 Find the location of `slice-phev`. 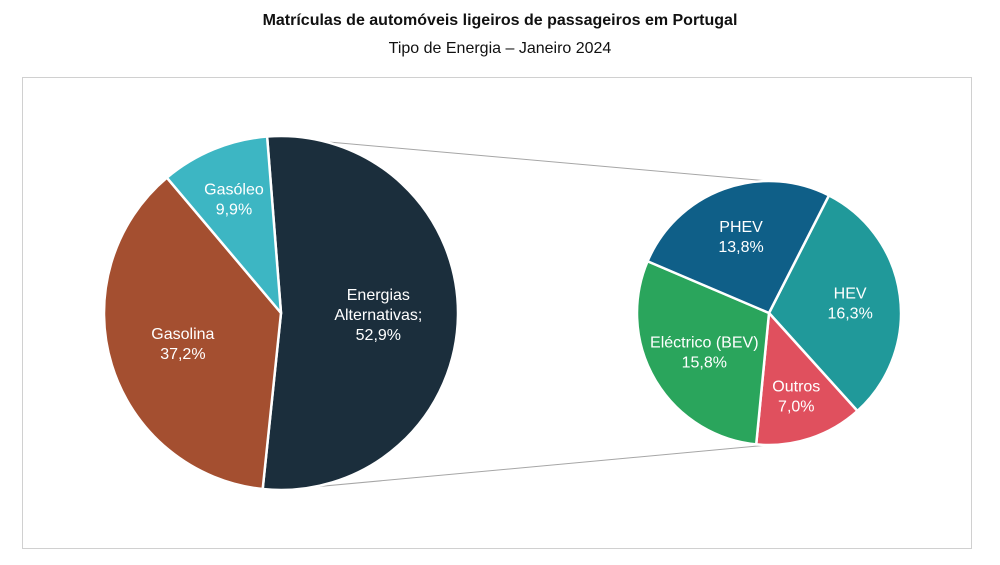

slice-phev is located at coordinates (738, 247).